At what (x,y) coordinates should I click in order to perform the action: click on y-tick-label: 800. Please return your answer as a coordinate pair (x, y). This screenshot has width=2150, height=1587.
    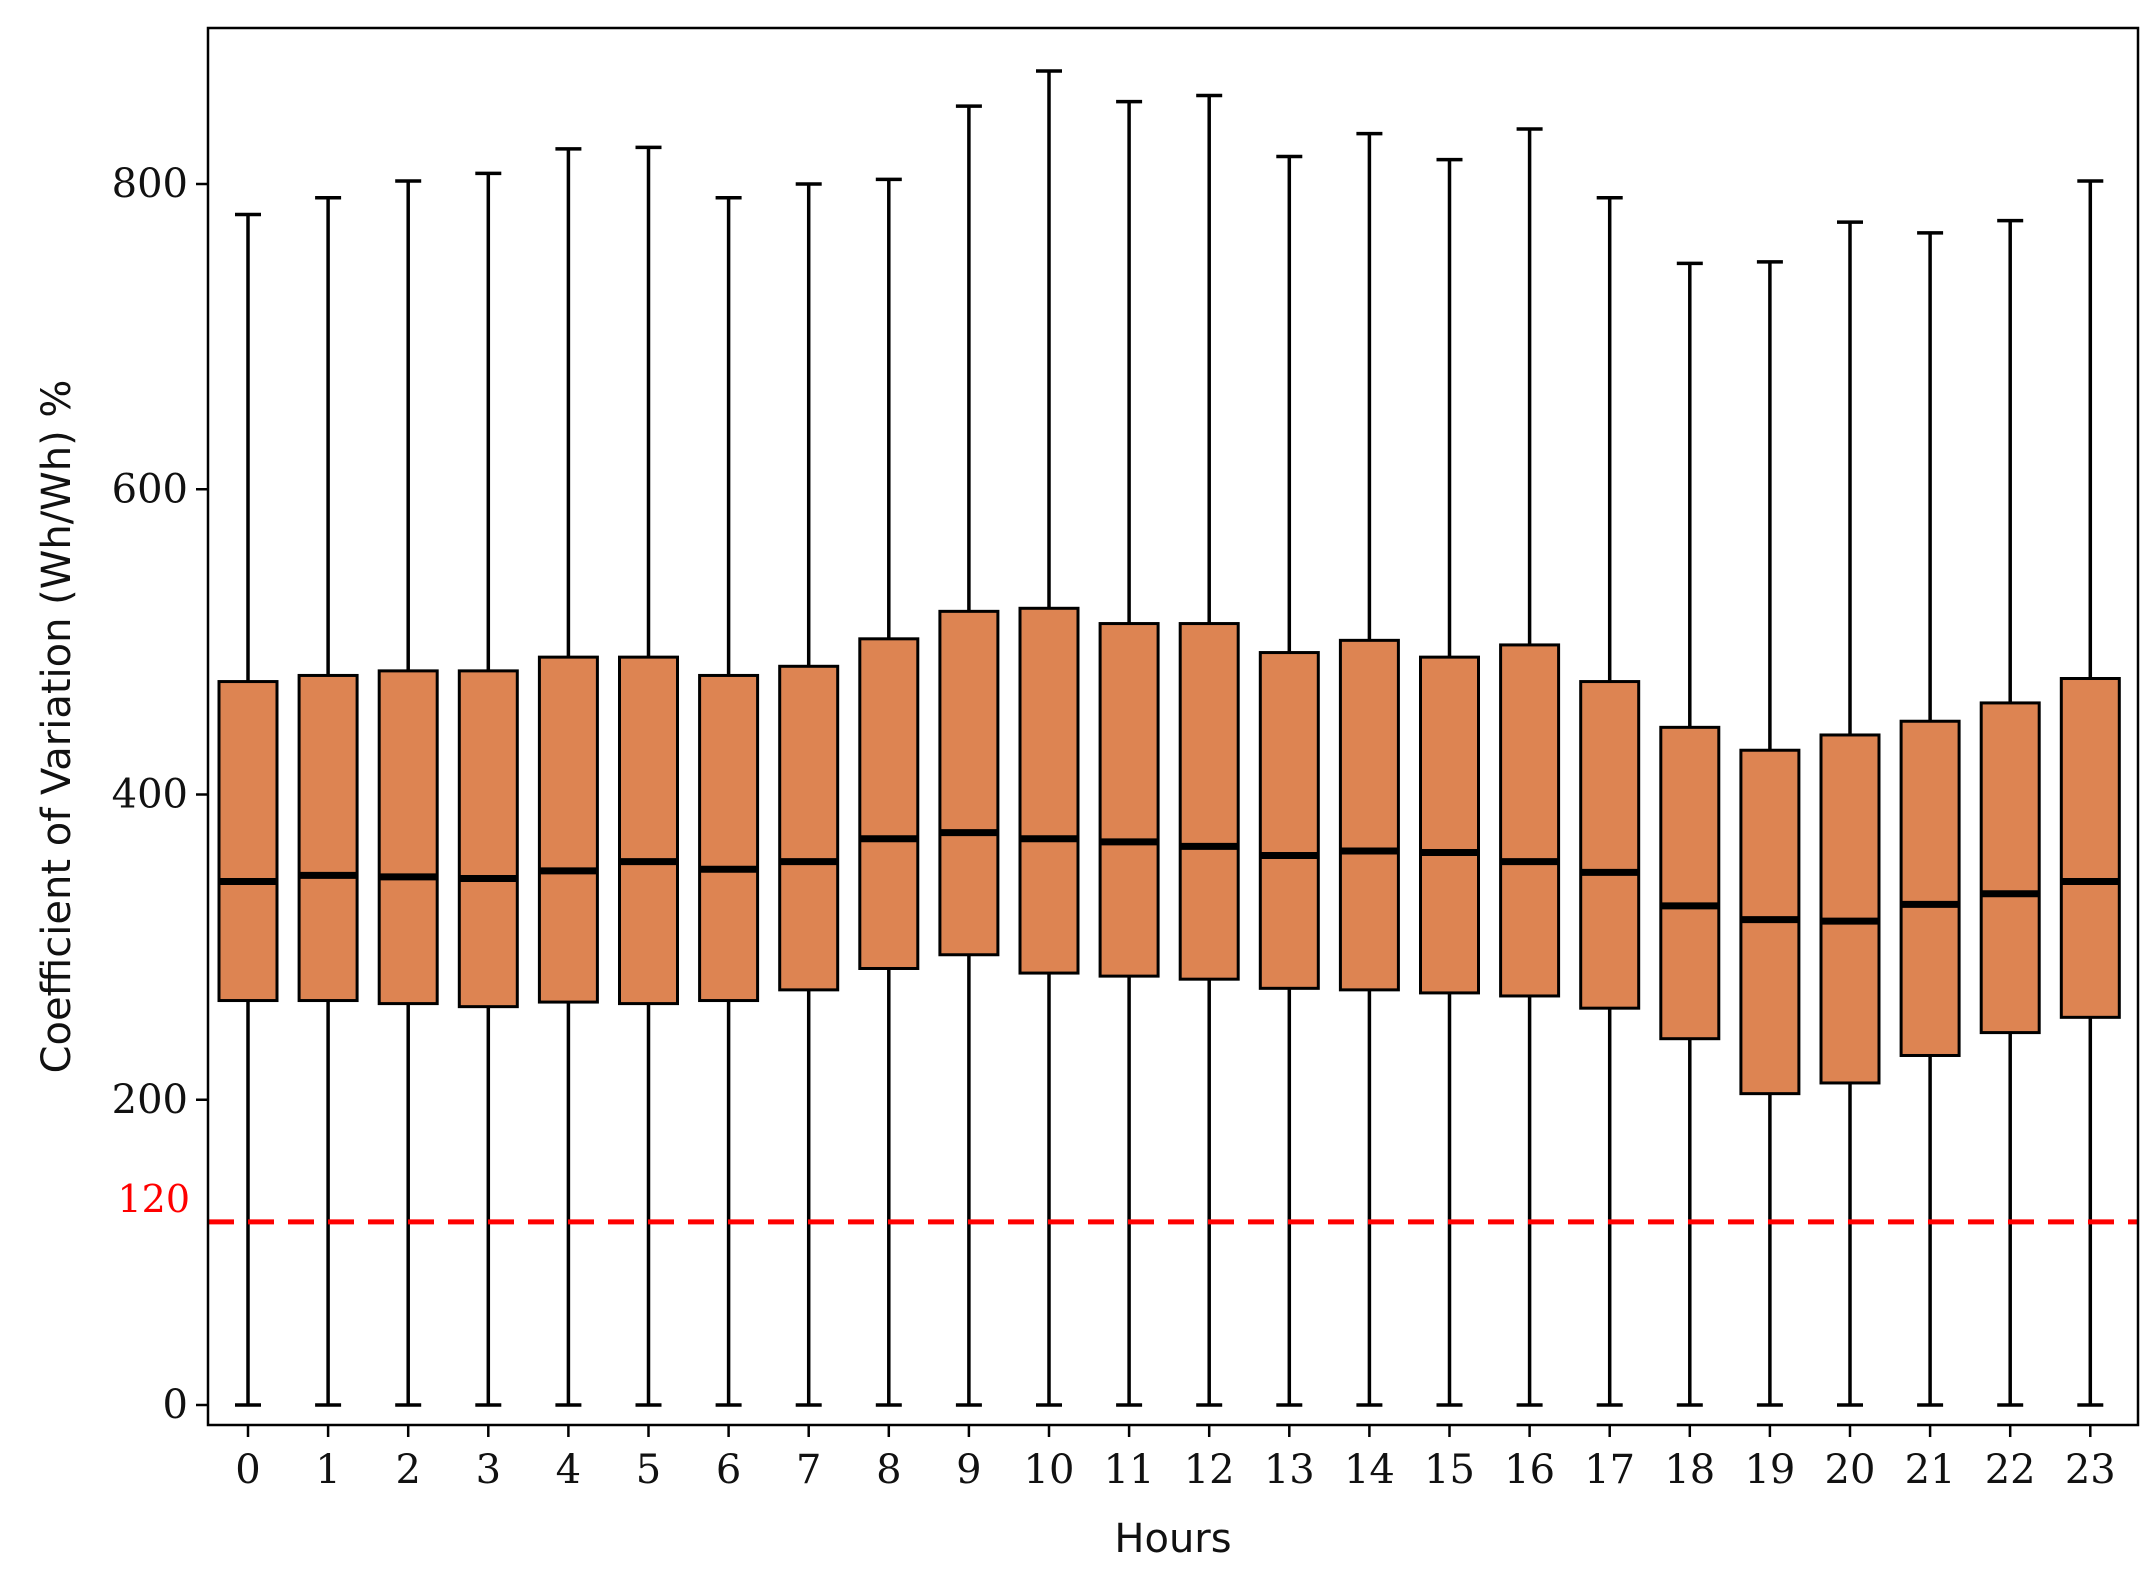
    Looking at the image, I should click on (150, 184).